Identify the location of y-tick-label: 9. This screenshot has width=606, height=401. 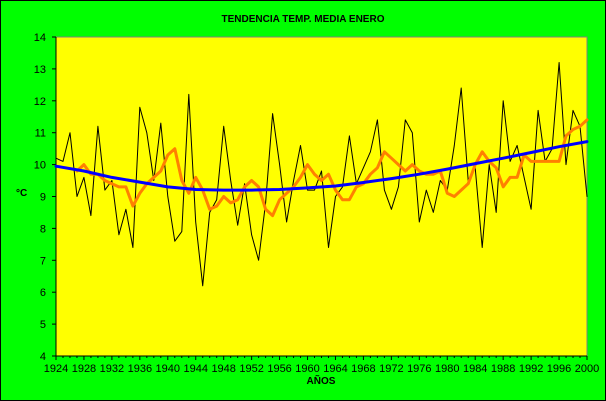
(43, 198).